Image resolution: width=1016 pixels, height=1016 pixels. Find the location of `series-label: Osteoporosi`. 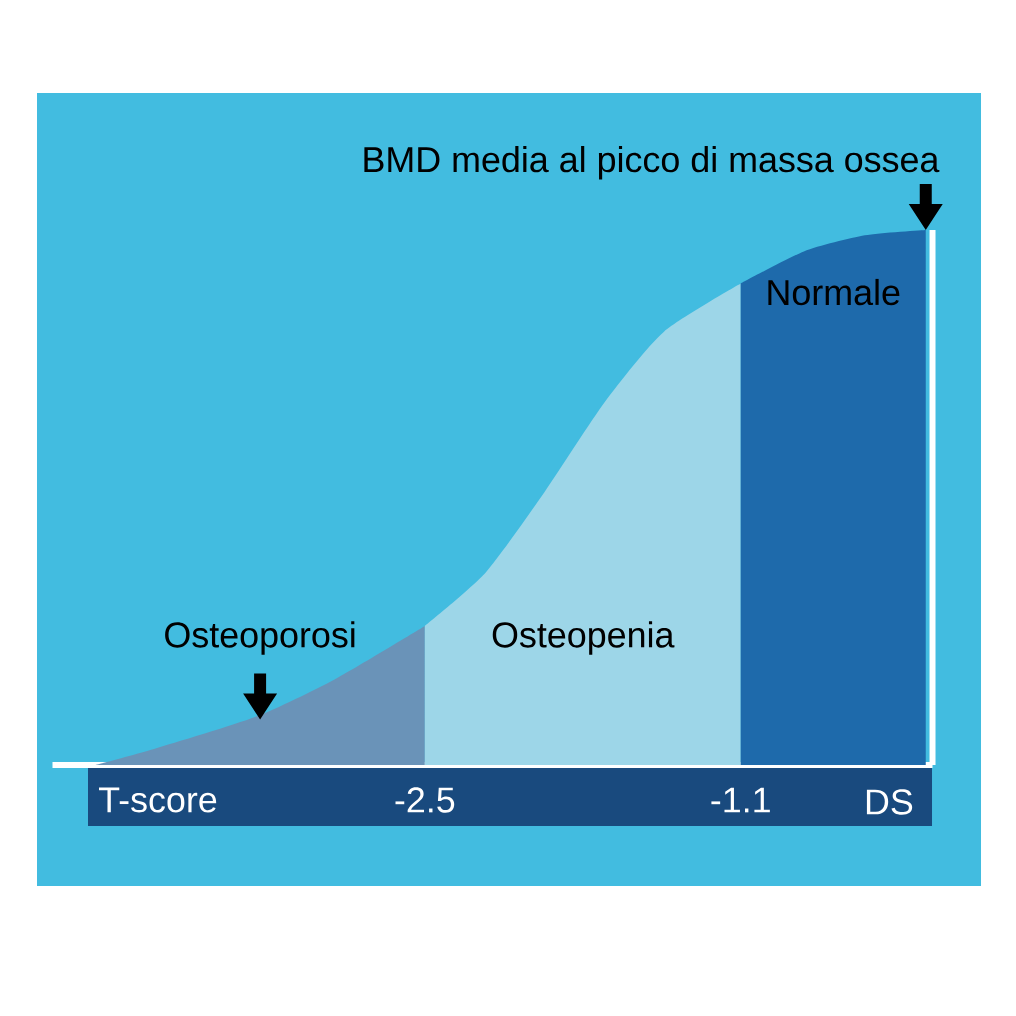

series-label: Osteoporosi is located at coordinates (260, 638).